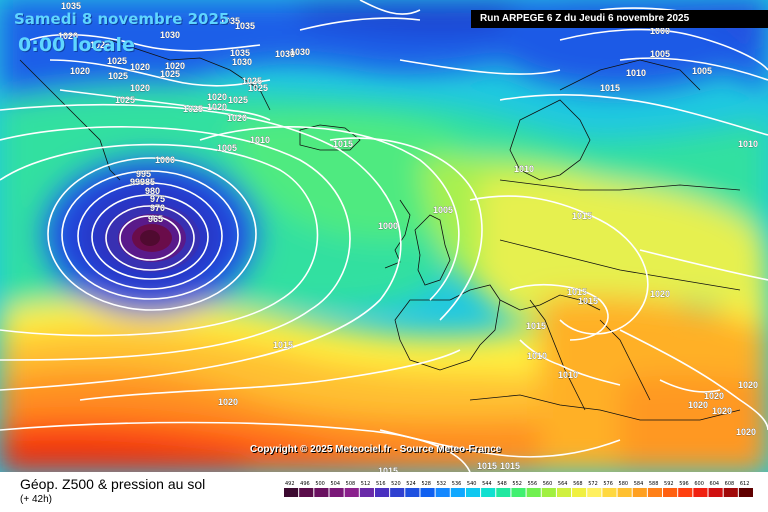 The image size is (768, 512). What do you see at coordinates (36, 499) in the screenshot?
I see `forecast-lead-time: (+ 42h)` at bounding box center [36, 499].